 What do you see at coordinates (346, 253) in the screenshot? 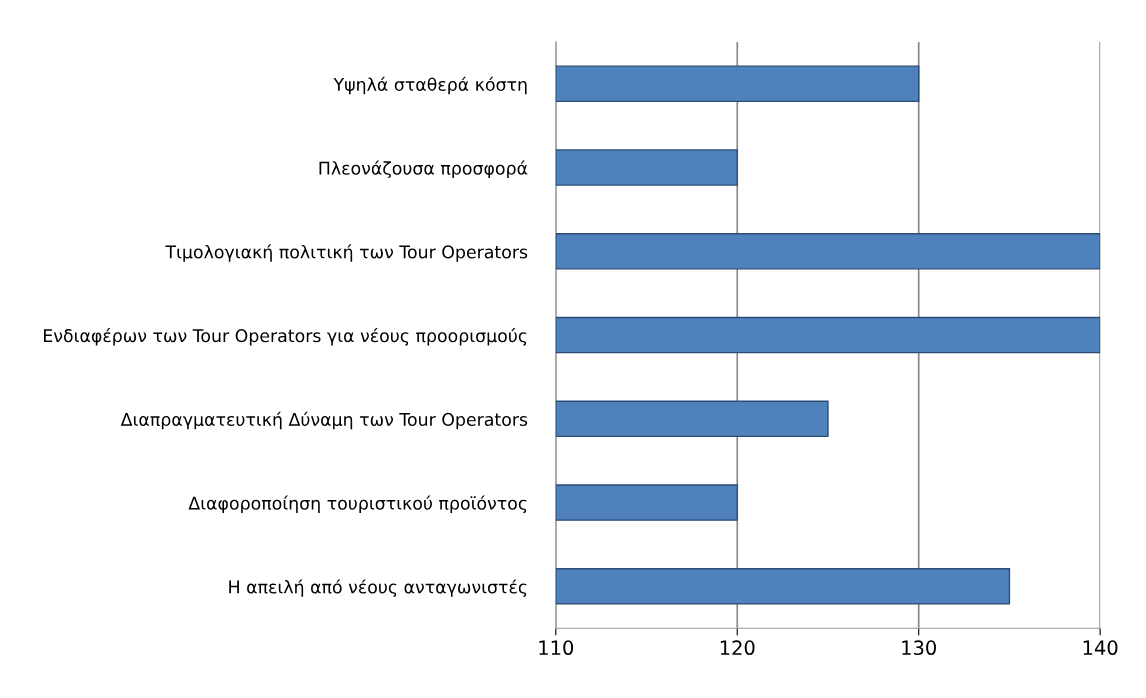
I see `y-tick-label: Τιμολογιακή πολιτική των Tour Operators` at bounding box center [346, 253].